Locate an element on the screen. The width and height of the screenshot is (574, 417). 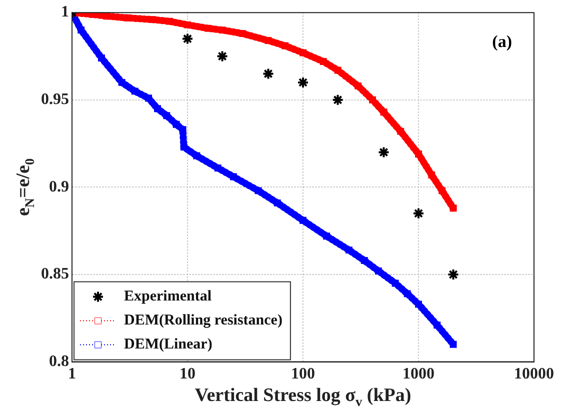
x-tick-label: 10 is located at coordinates (188, 374).